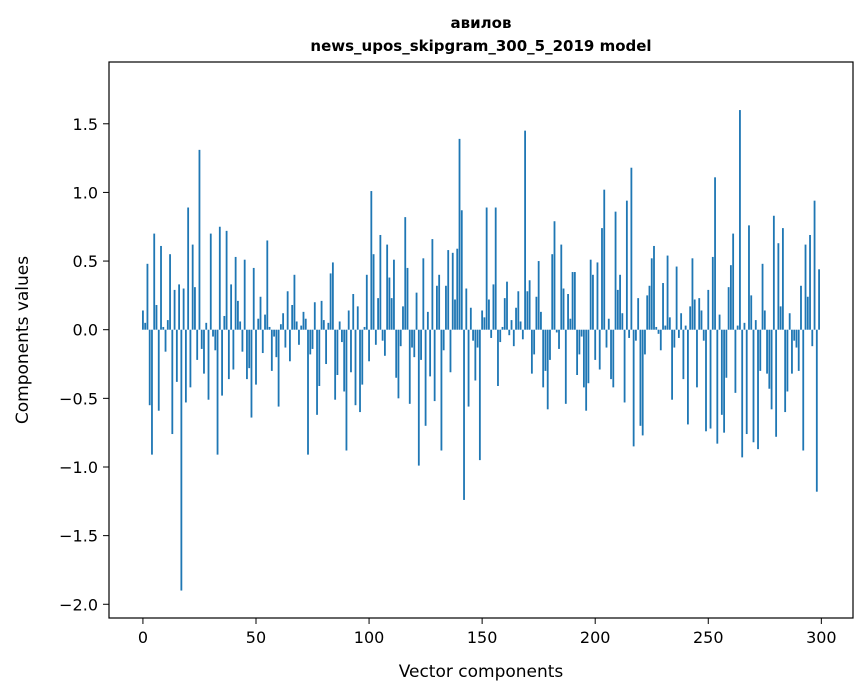 Image resolution: width=867 pixels, height=696 pixels. I want to click on y-tick-label: −2.0, so click(78, 604).